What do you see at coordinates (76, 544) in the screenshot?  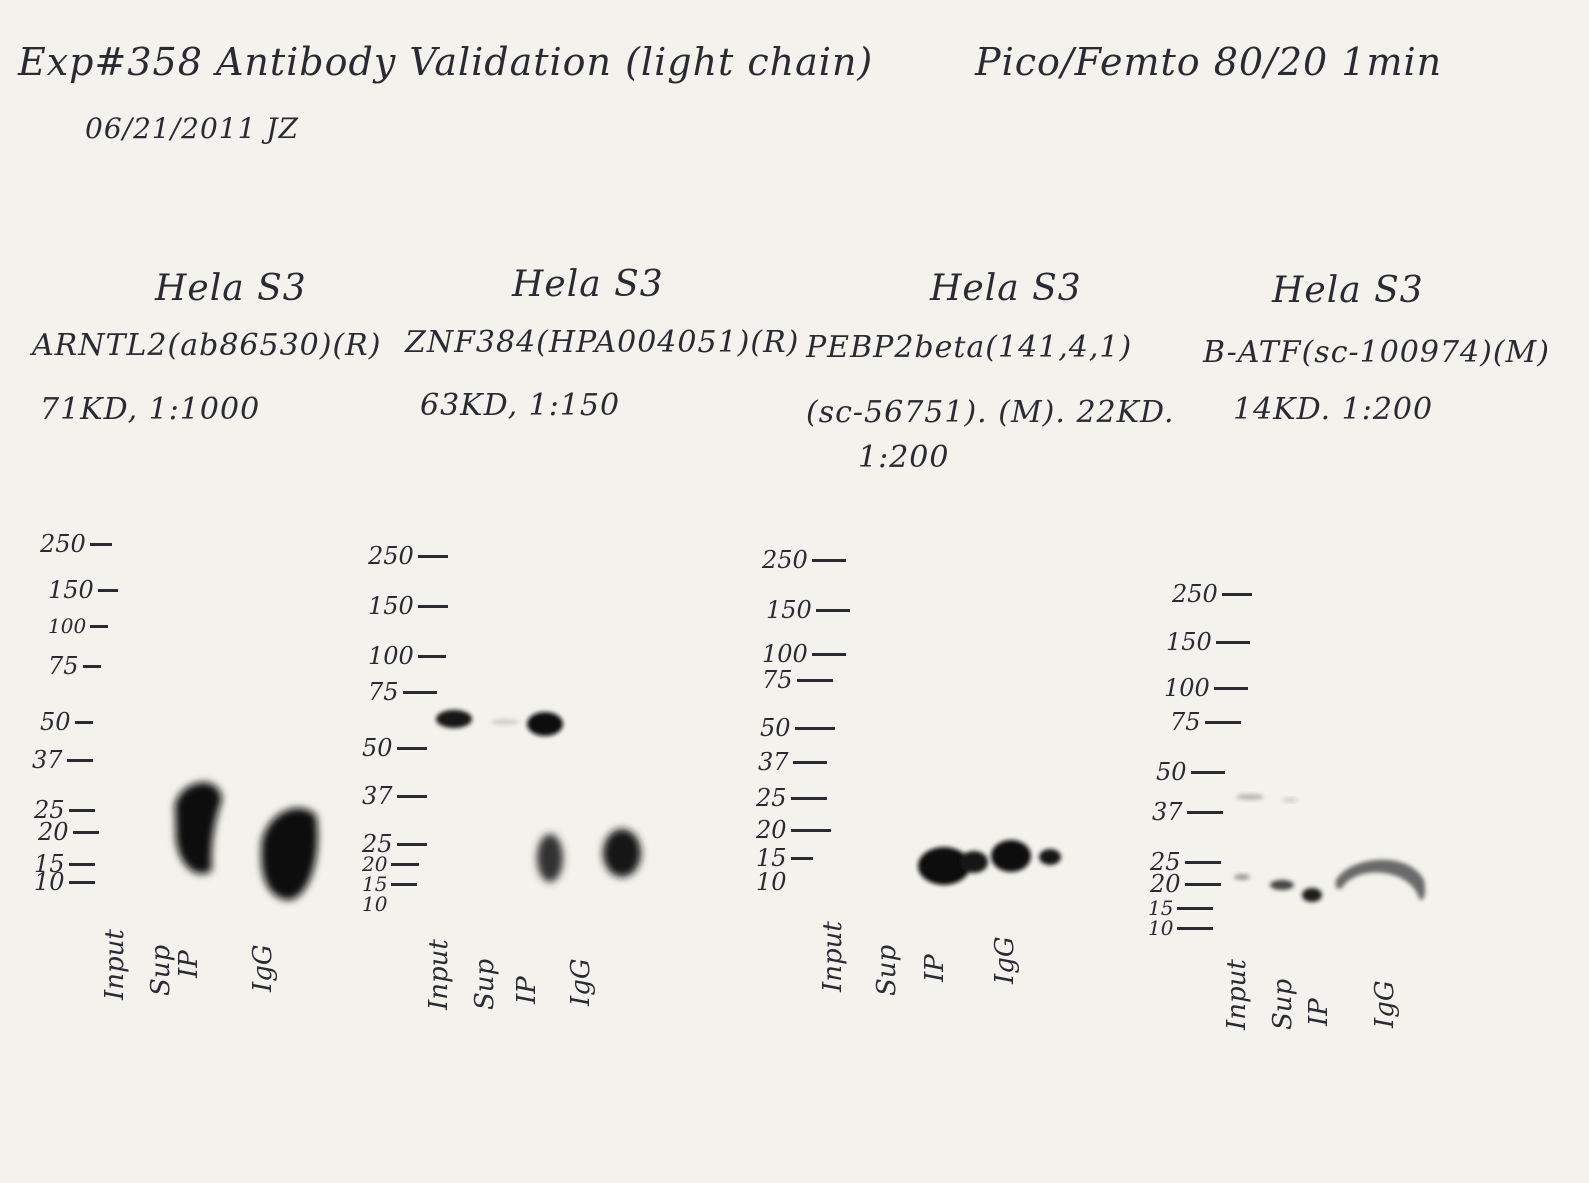 I see `panel1-marker-250: 250` at bounding box center [76, 544].